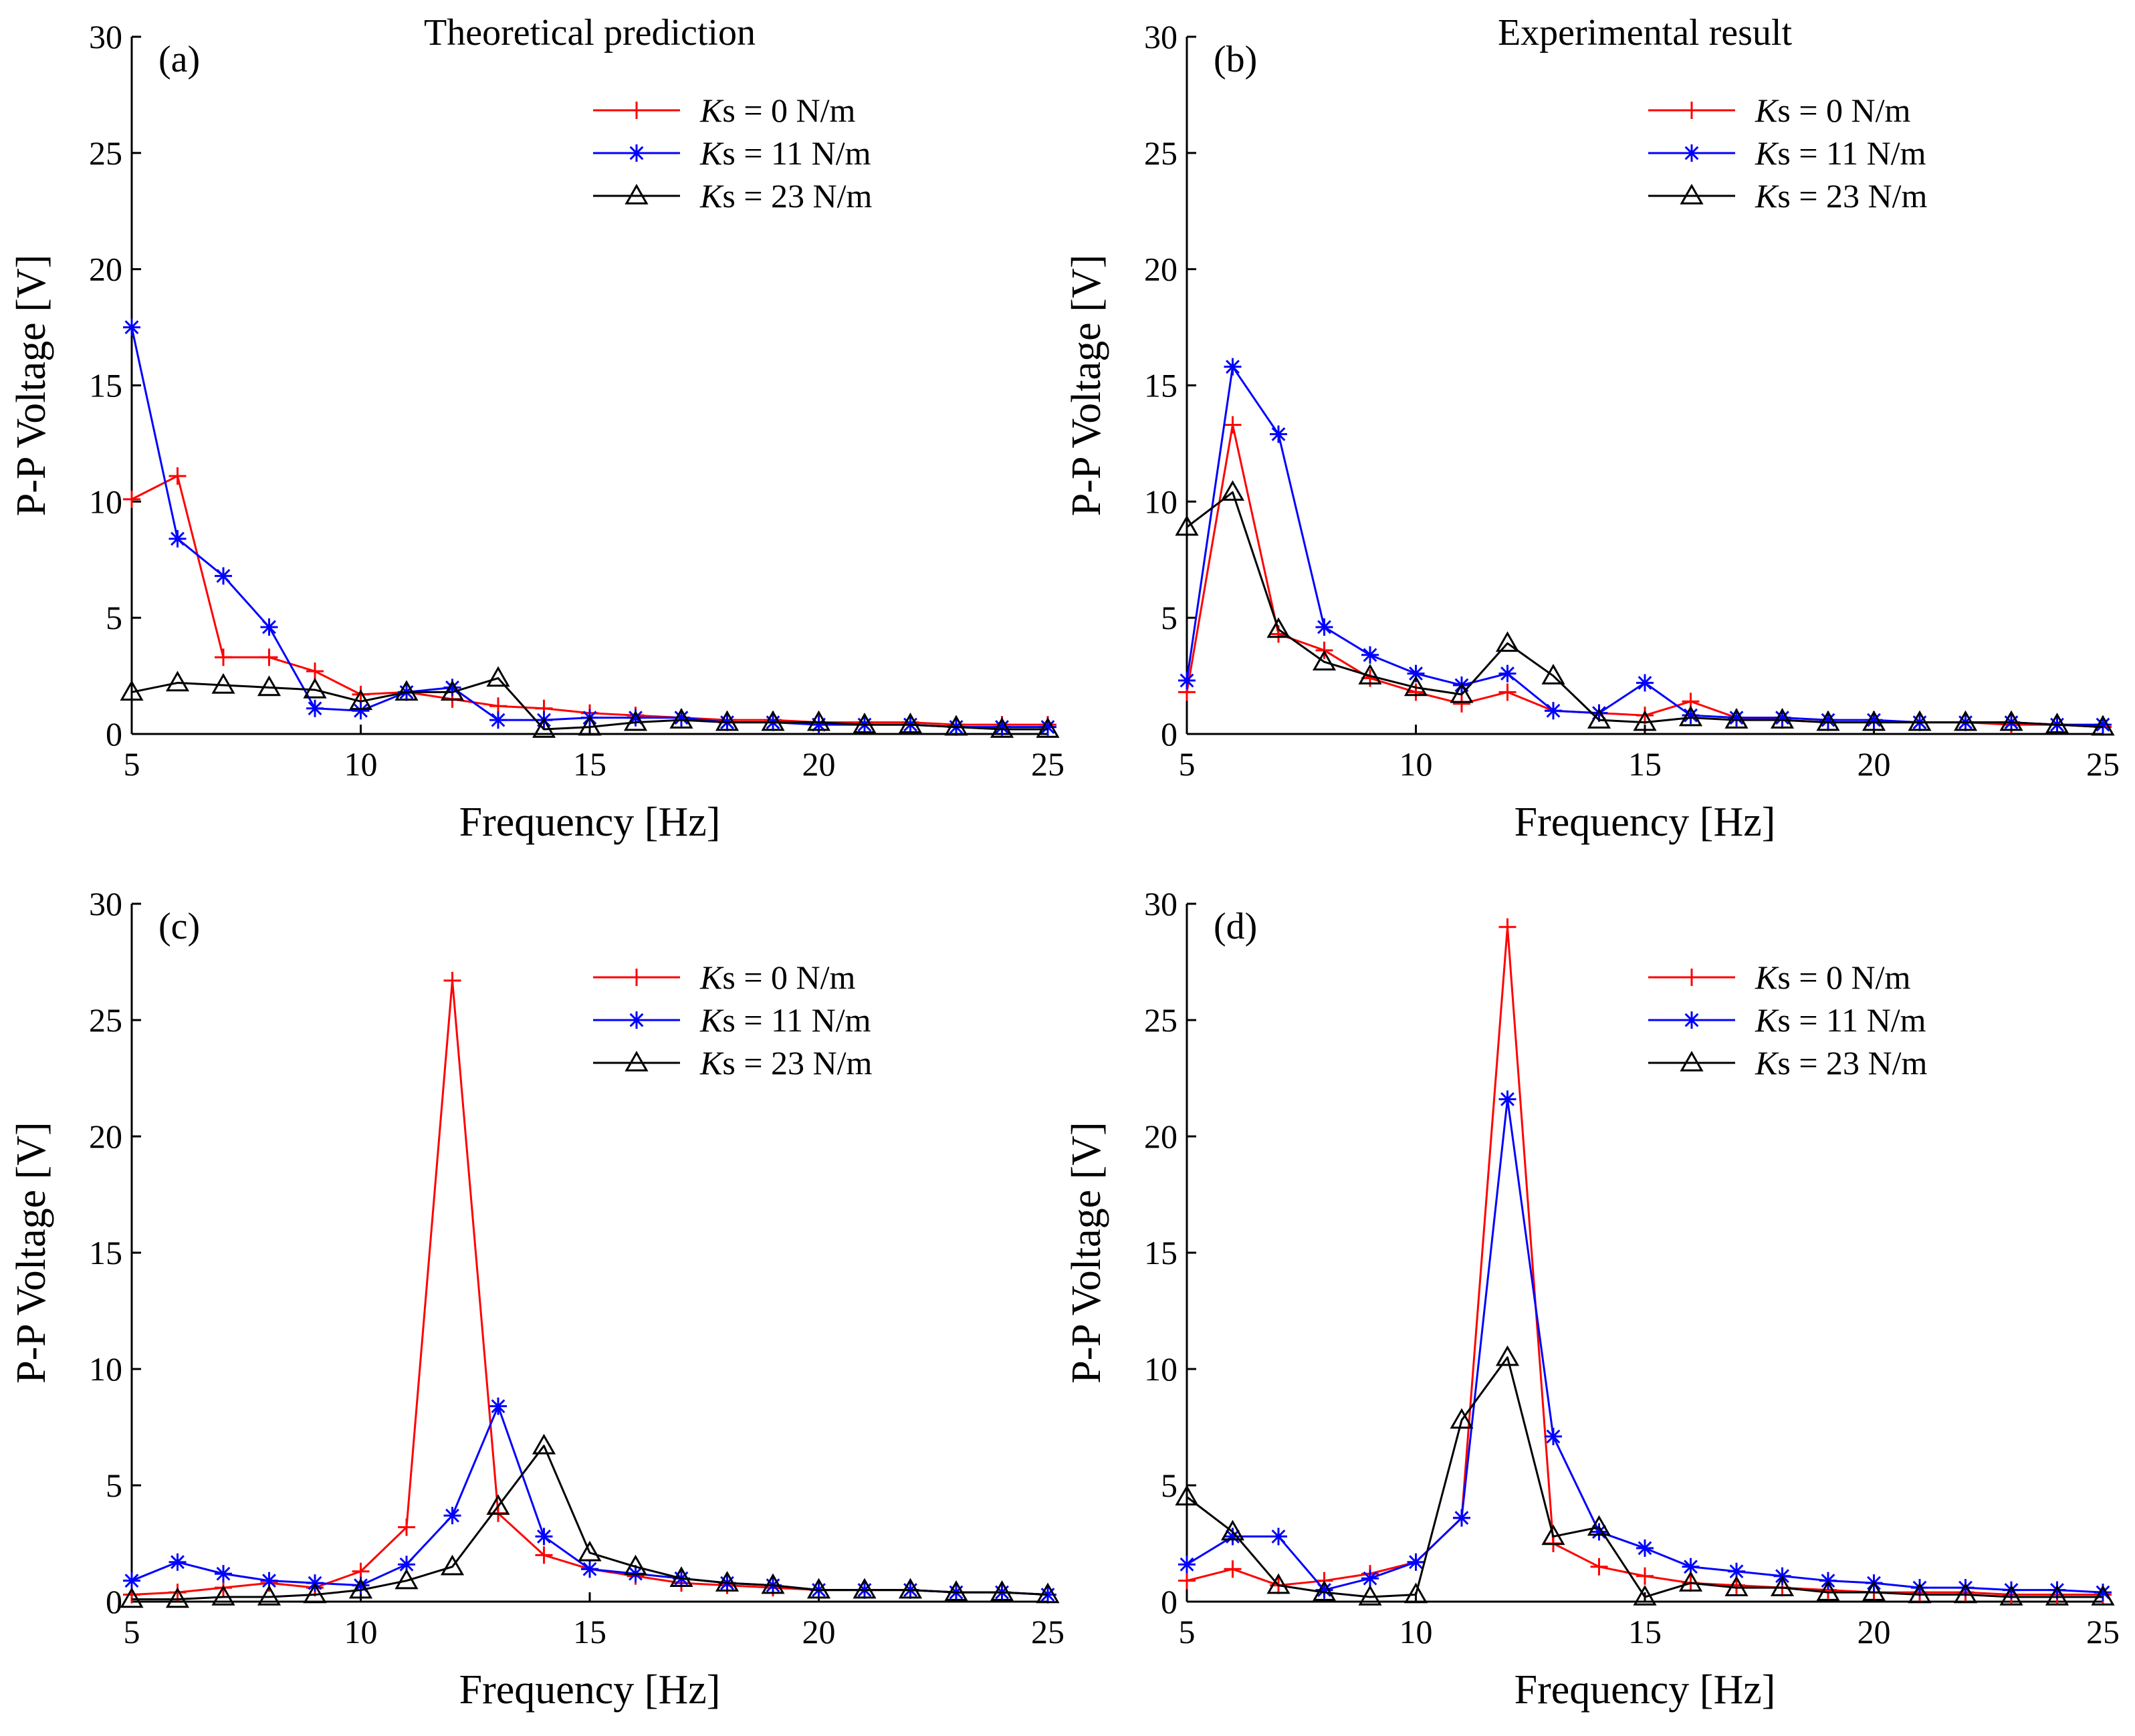  What do you see at coordinates (1160, 36) in the screenshot?
I see `y-tick-label: 30` at bounding box center [1160, 36].